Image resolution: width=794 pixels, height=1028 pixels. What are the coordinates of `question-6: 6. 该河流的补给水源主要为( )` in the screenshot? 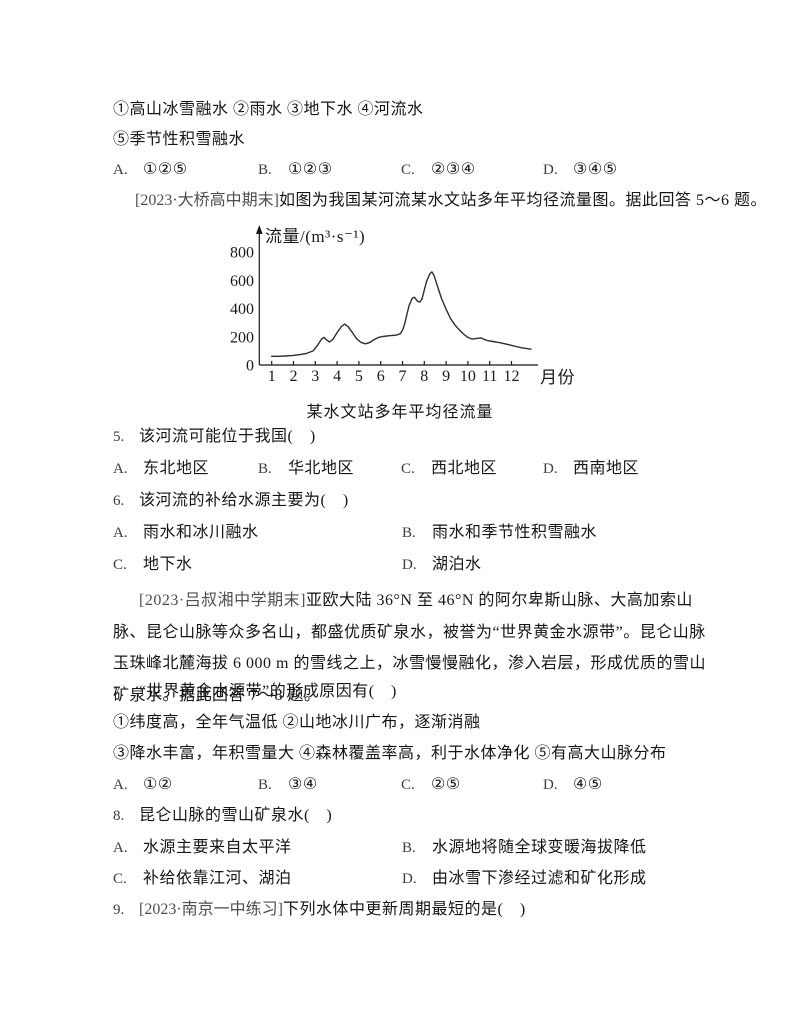 It's located at (231, 501).